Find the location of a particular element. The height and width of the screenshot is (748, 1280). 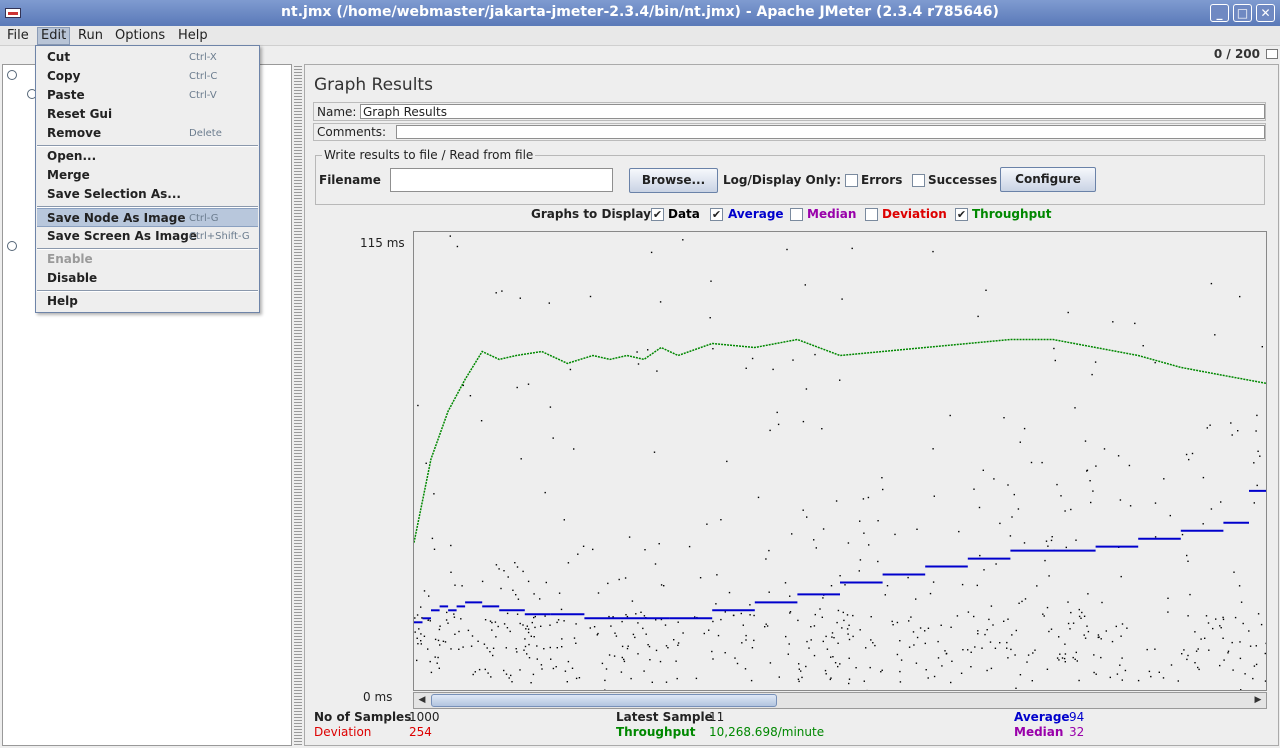

errors-checkbox is located at coordinates (851, 180).